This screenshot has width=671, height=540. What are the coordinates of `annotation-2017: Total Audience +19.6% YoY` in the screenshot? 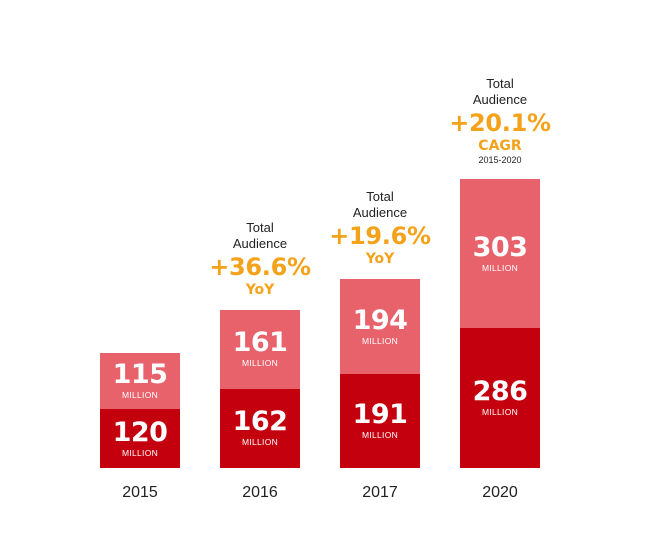 It's located at (380, 228).